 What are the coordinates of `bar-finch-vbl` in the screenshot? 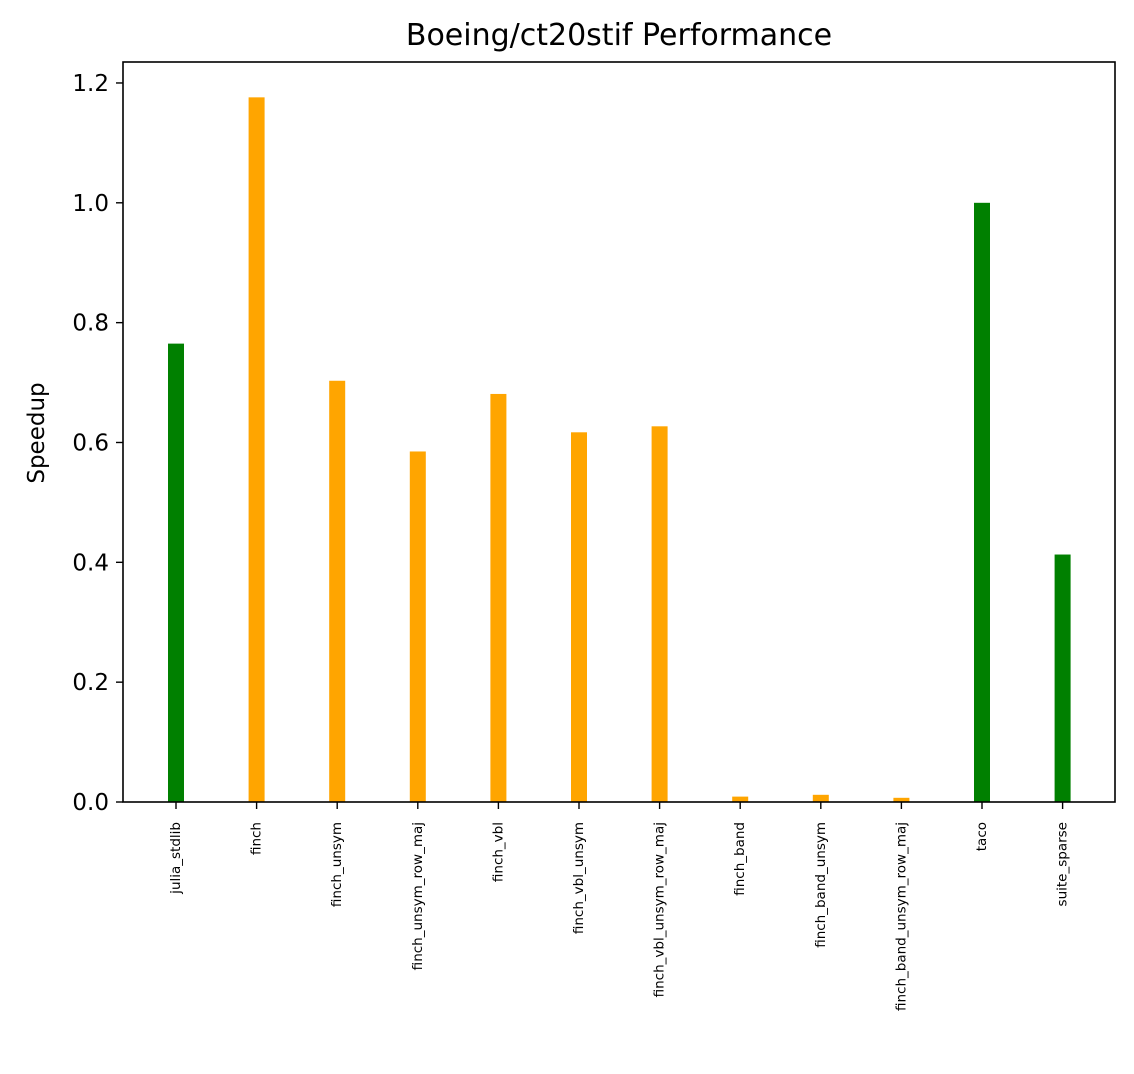 It's located at (498, 597).